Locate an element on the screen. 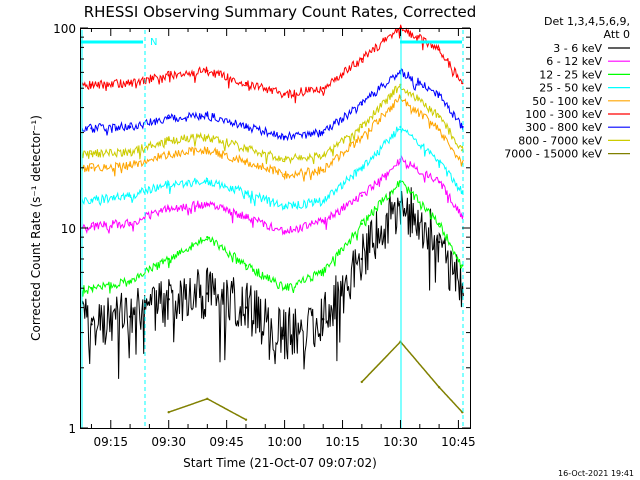  x-tick-label: 09:45 is located at coordinates (226, 442).